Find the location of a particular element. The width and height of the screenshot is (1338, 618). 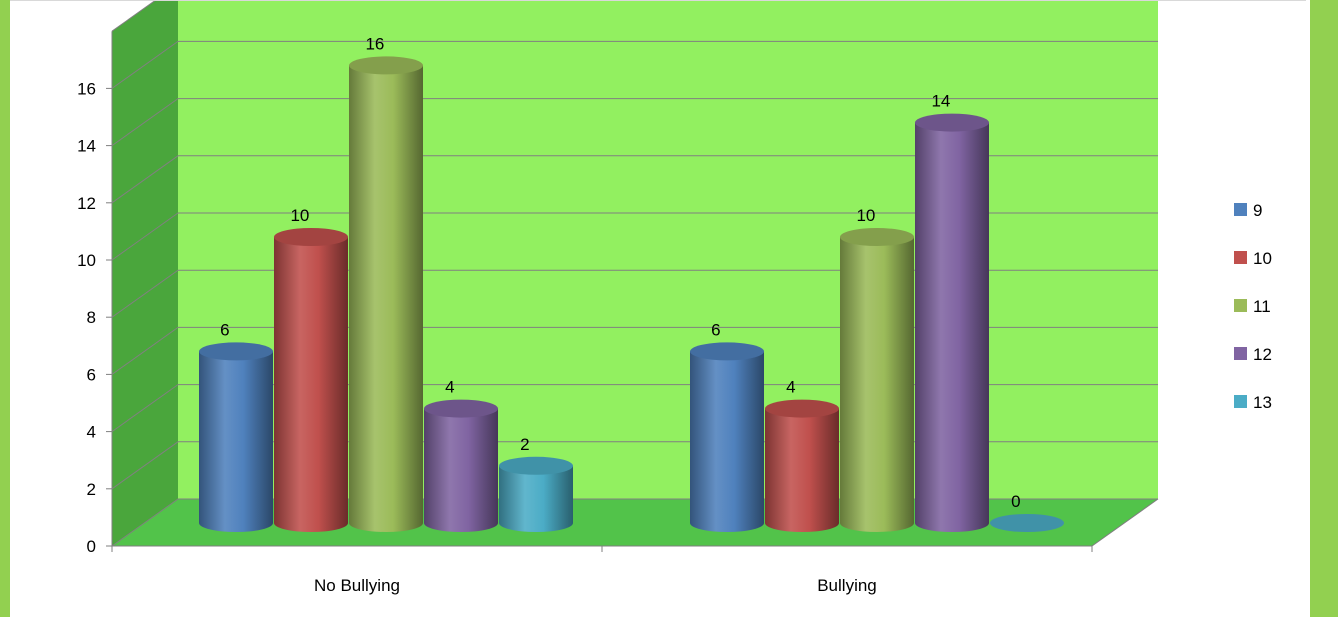

legend-label: 9 is located at coordinates (1257, 210).